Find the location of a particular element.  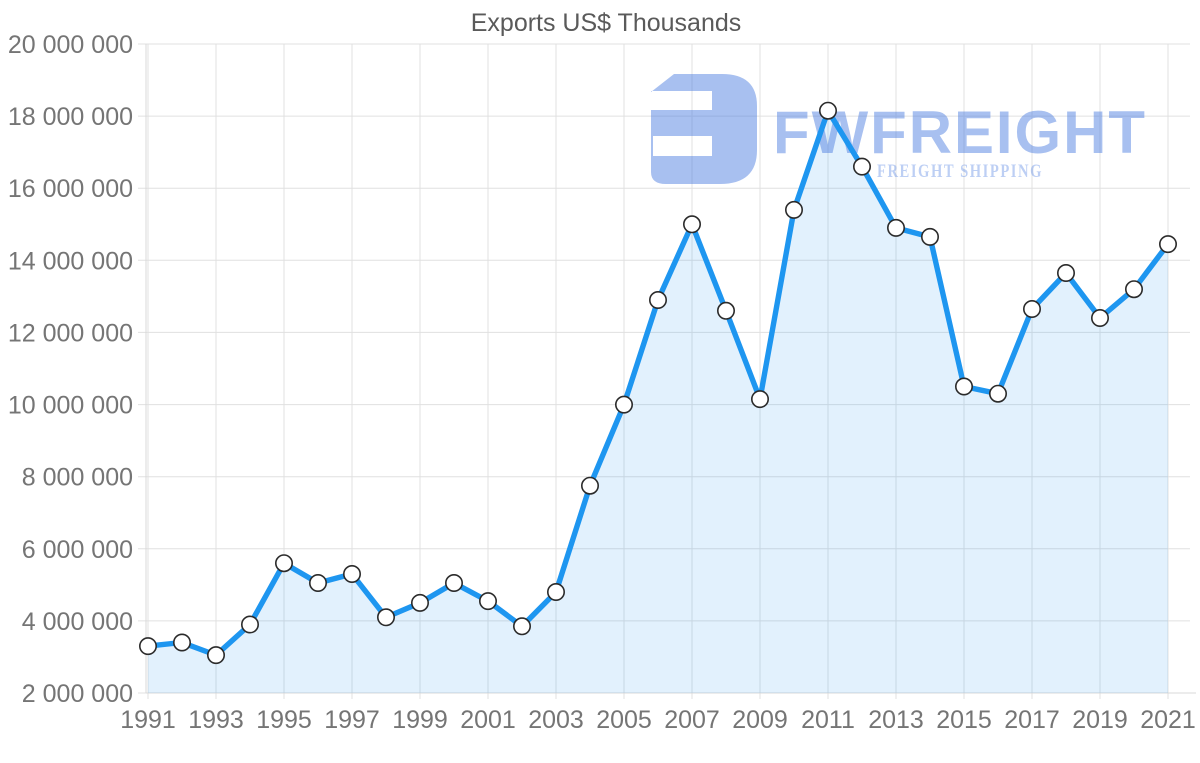

x-axis-label: 2007 is located at coordinates (692, 720).